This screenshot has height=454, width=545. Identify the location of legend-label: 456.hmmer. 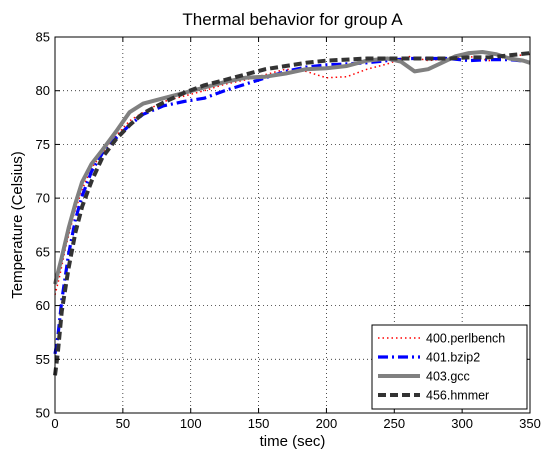
(457, 396).